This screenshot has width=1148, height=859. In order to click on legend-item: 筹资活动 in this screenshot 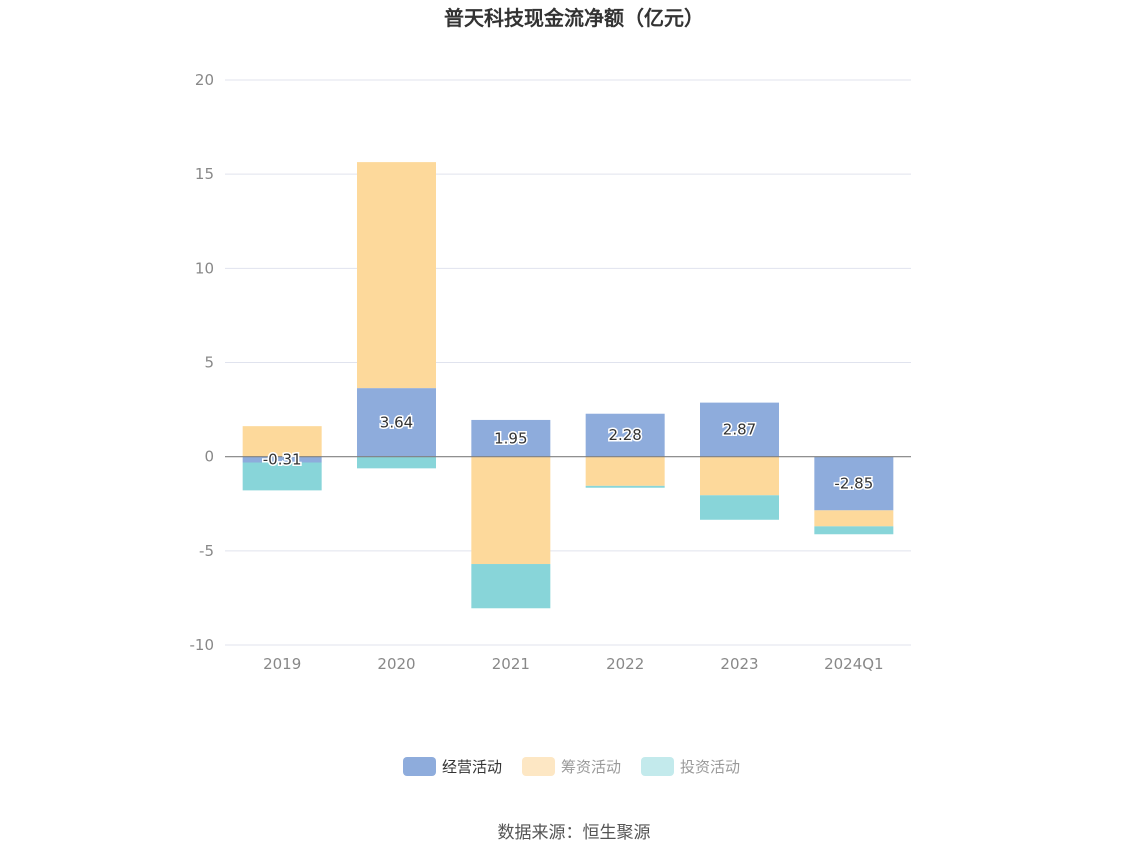, I will do `click(571, 766)`.